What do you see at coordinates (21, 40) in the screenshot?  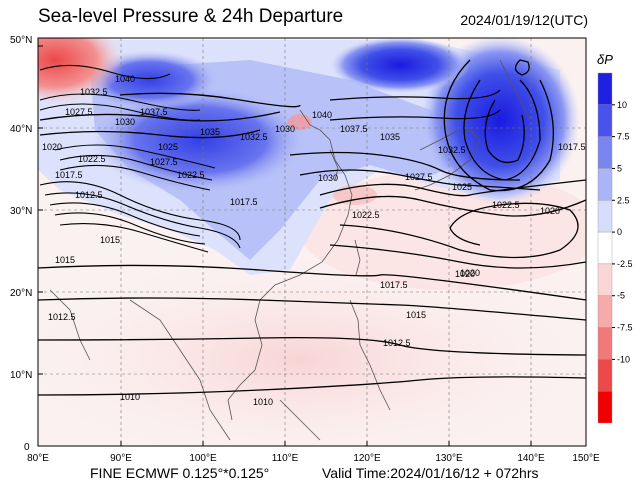 I see `lat-label-50n: 50°N` at bounding box center [21, 40].